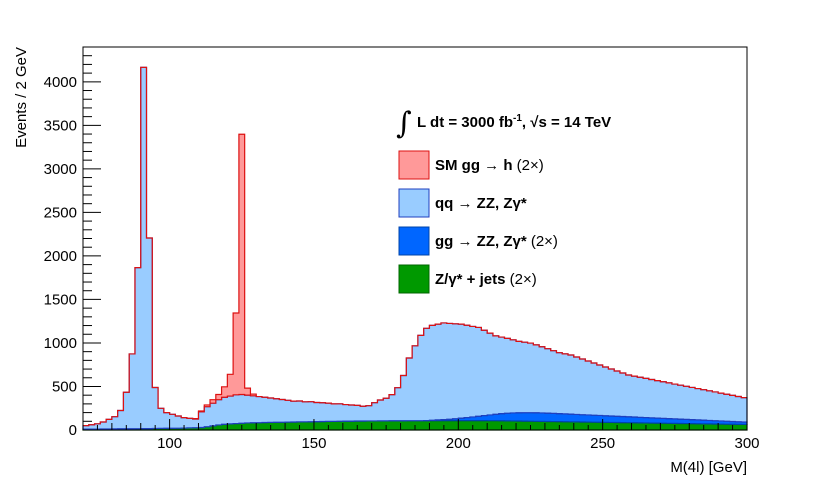  I want to click on y-tick-label: 3000, so click(60, 169).